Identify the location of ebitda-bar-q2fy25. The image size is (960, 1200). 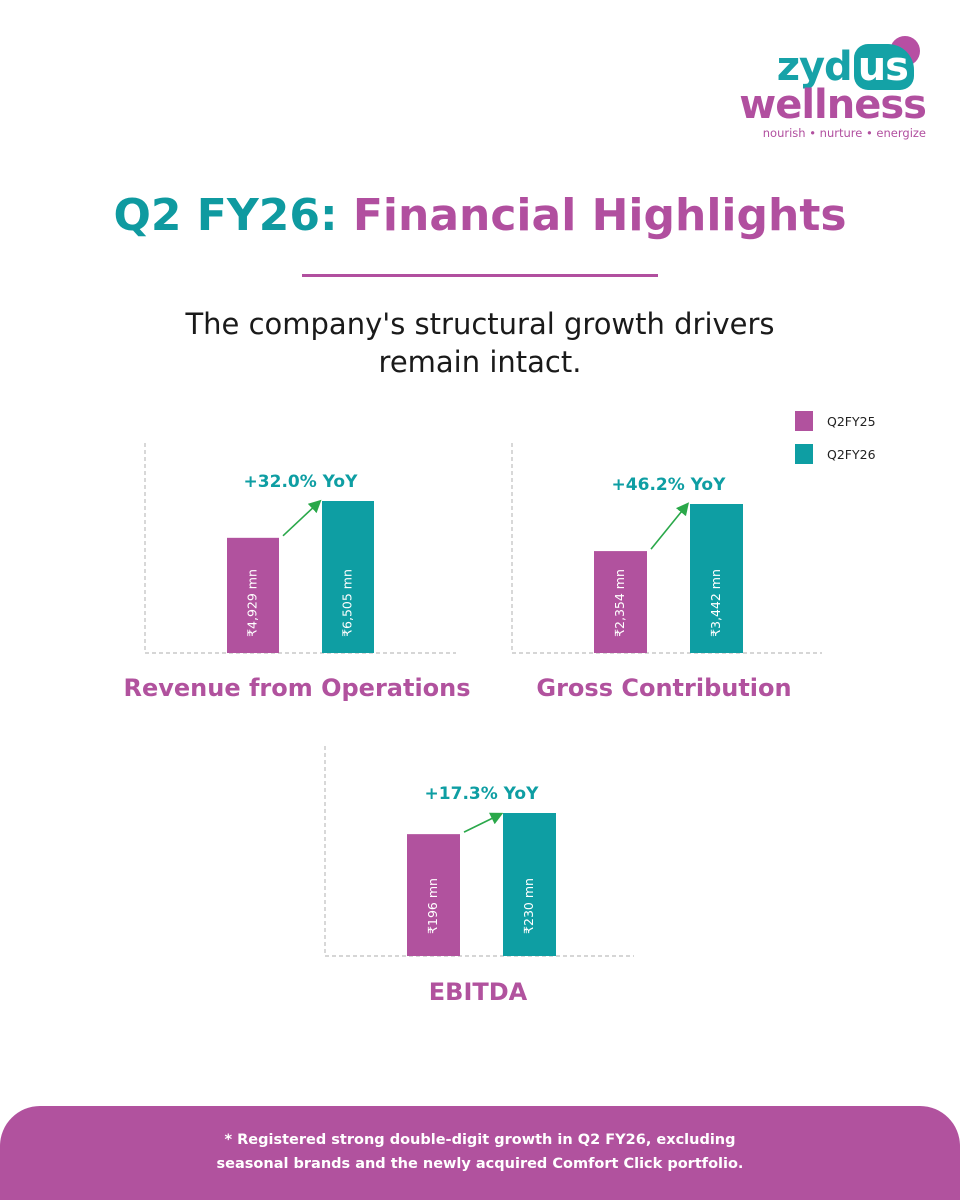
(433, 895).